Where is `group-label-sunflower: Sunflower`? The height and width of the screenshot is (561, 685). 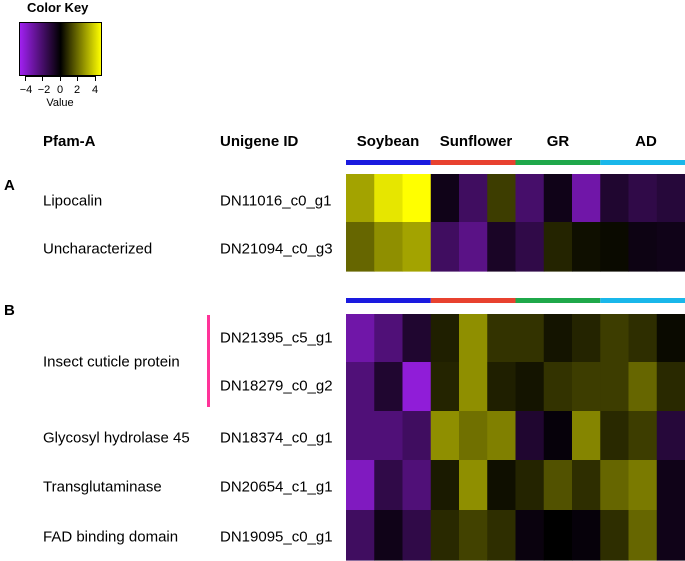 group-label-sunflower: Sunflower is located at coordinates (476, 141).